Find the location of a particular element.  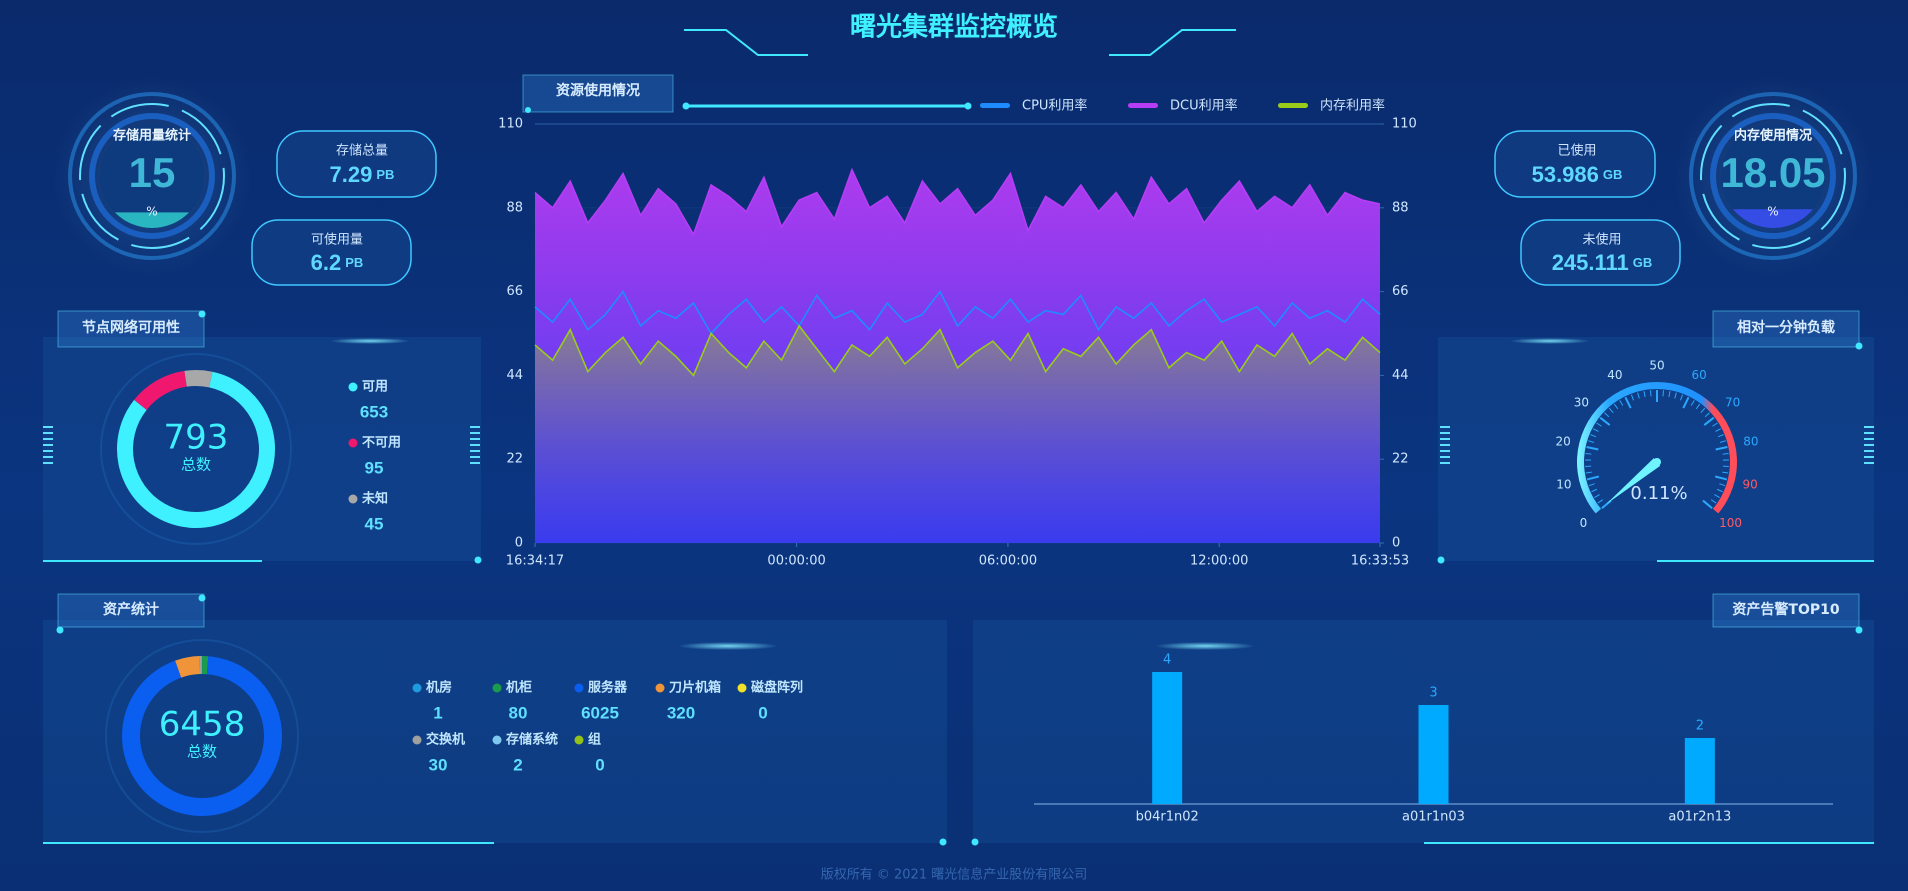

x-tick-label: 00:00:00 is located at coordinates (796, 561).